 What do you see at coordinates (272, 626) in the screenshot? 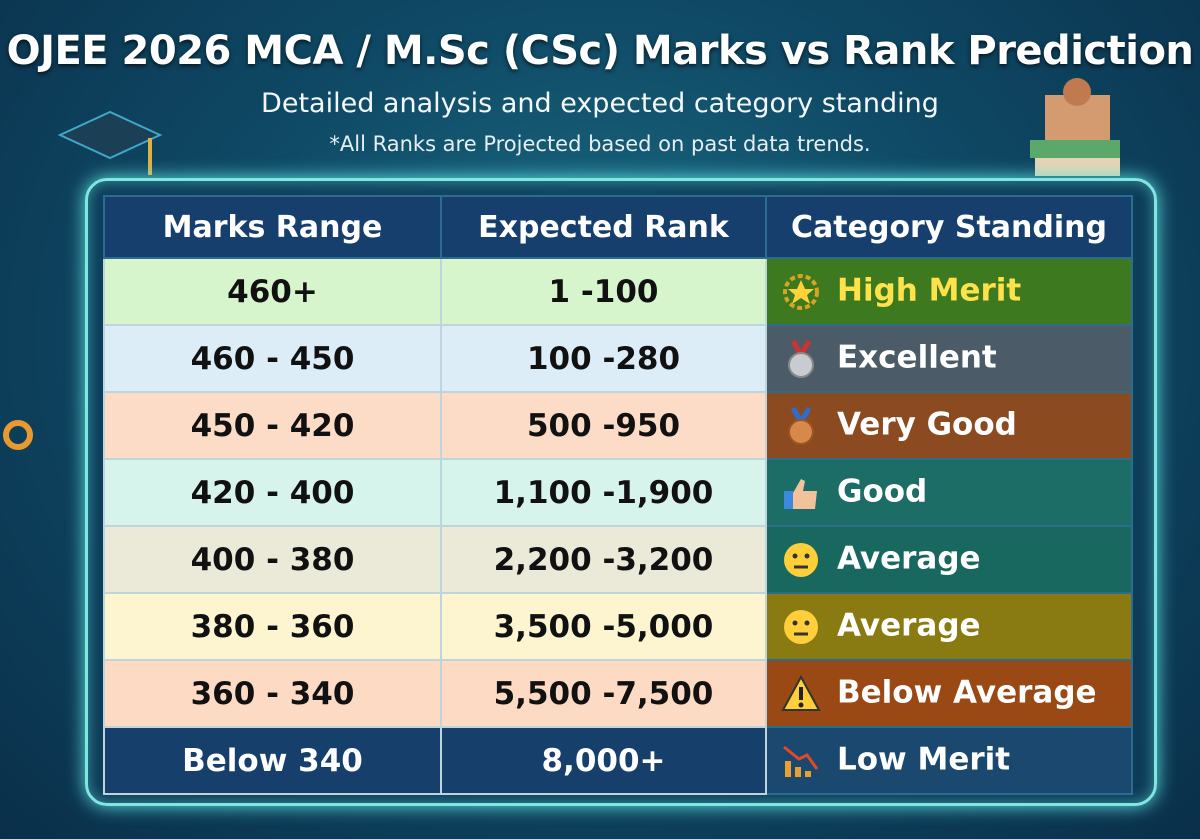
I see `marks-range: 380 - 360` at bounding box center [272, 626].